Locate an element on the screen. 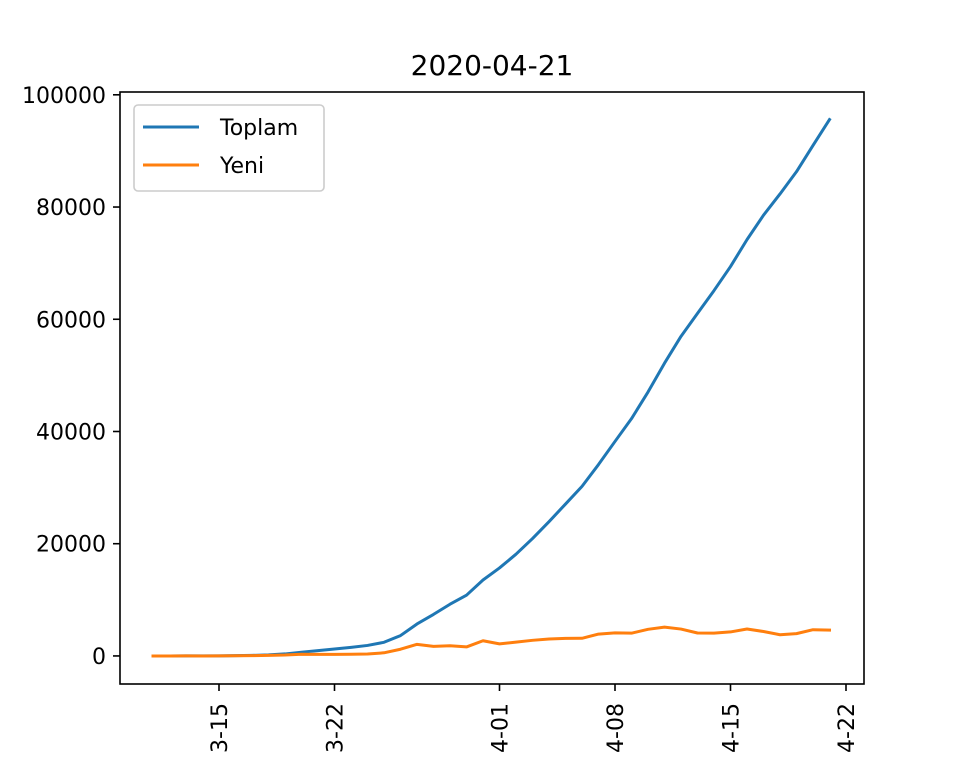 Image resolution: width=960 pixels, height=768 pixels. x-tick-label: 3-15 is located at coordinates (220, 728).